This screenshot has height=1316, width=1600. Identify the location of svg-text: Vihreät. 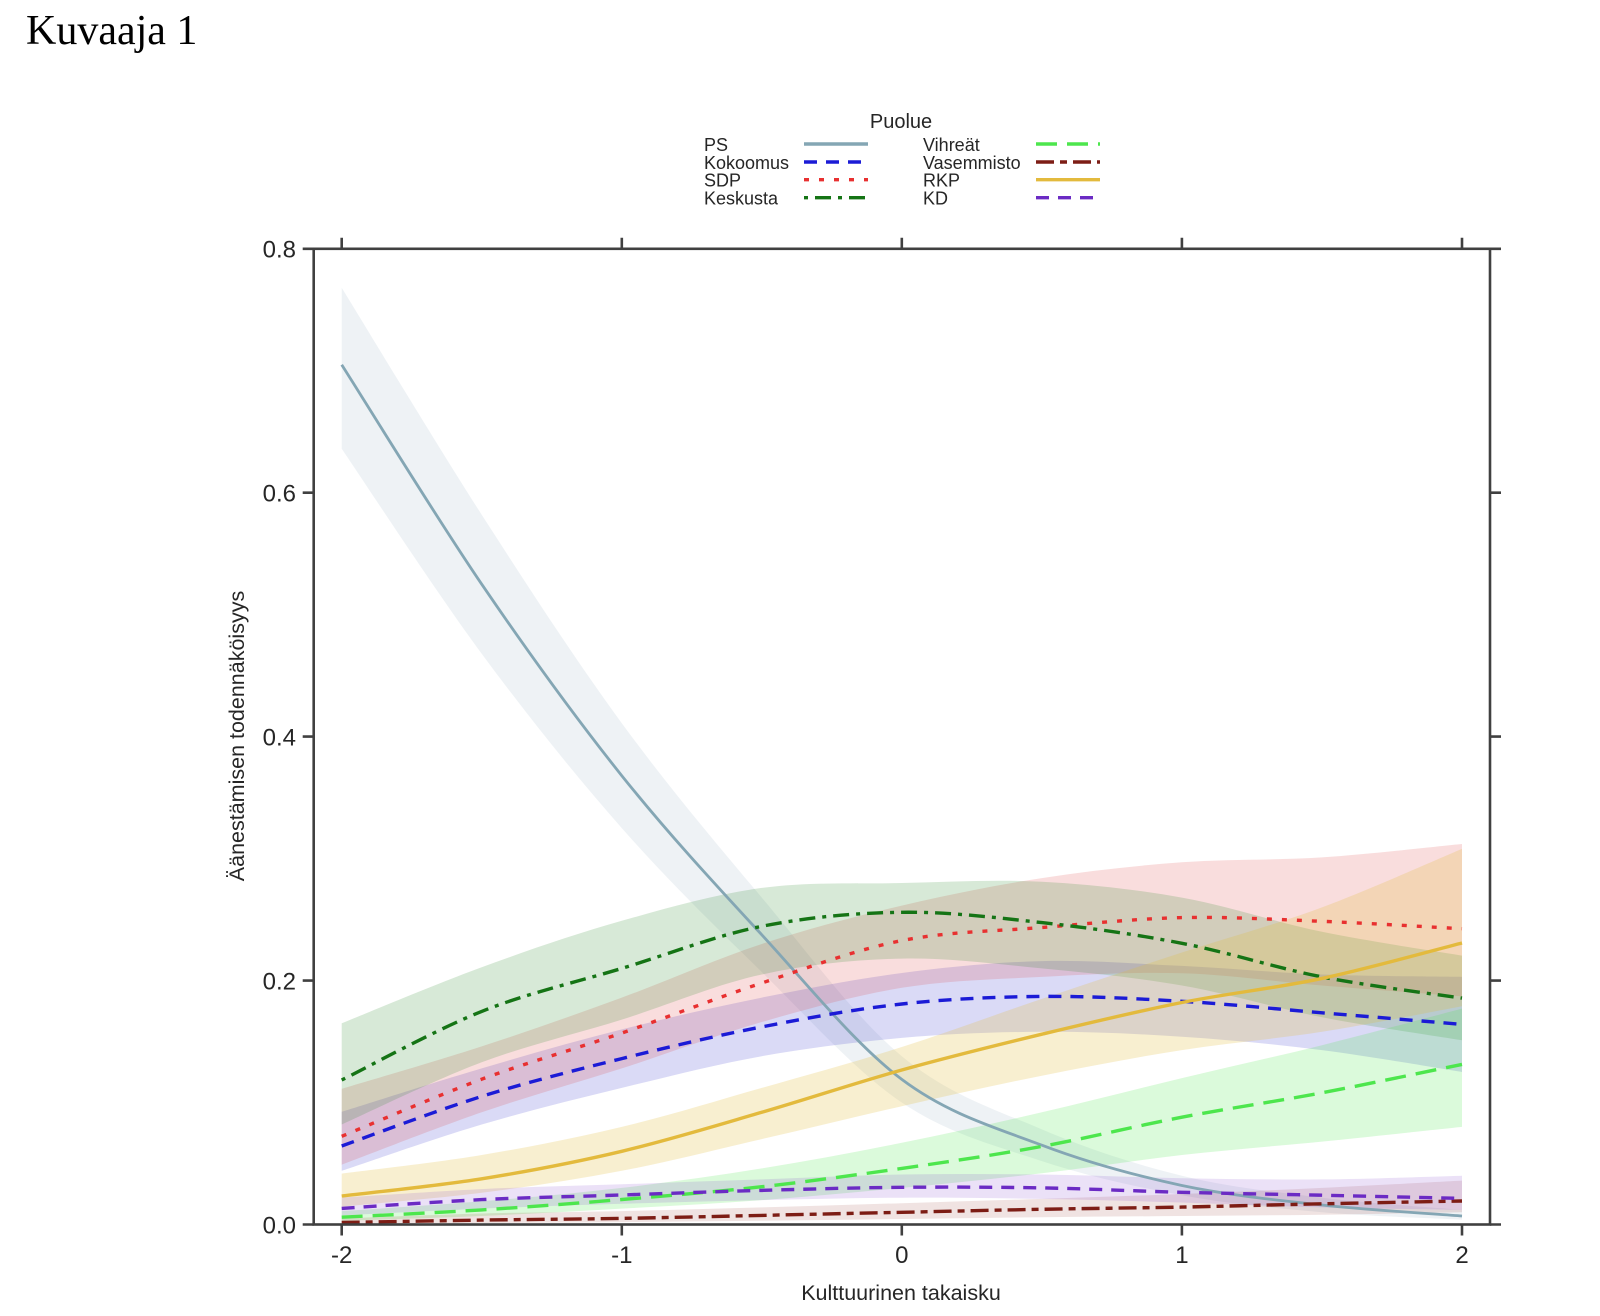
(951, 145).